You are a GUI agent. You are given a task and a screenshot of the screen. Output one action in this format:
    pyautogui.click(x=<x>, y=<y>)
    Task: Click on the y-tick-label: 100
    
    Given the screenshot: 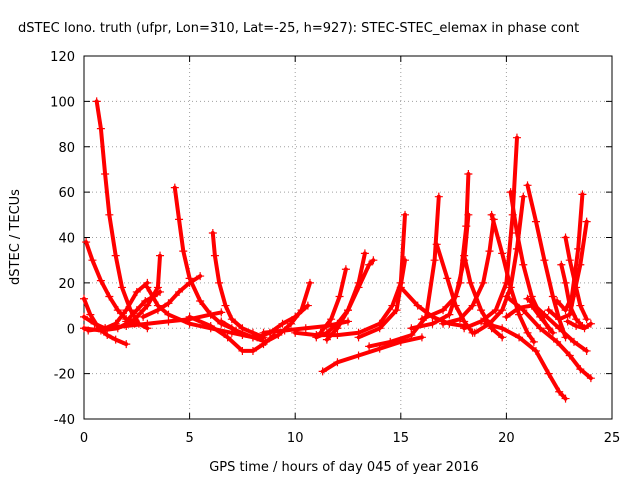 What is the action you would take?
    pyautogui.click(x=62, y=102)
    